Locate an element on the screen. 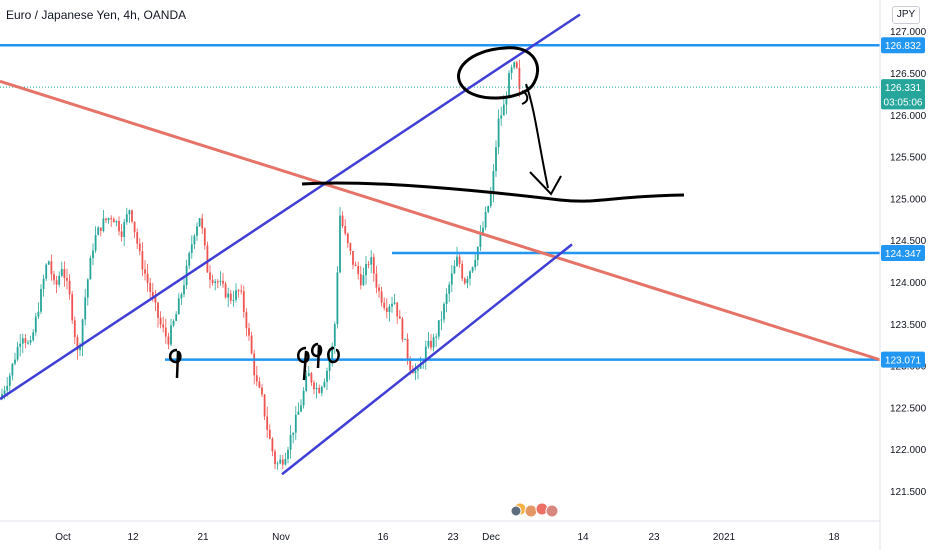 The height and width of the screenshot is (555, 932). x-tick-label: 23 is located at coordinates (453, 537).